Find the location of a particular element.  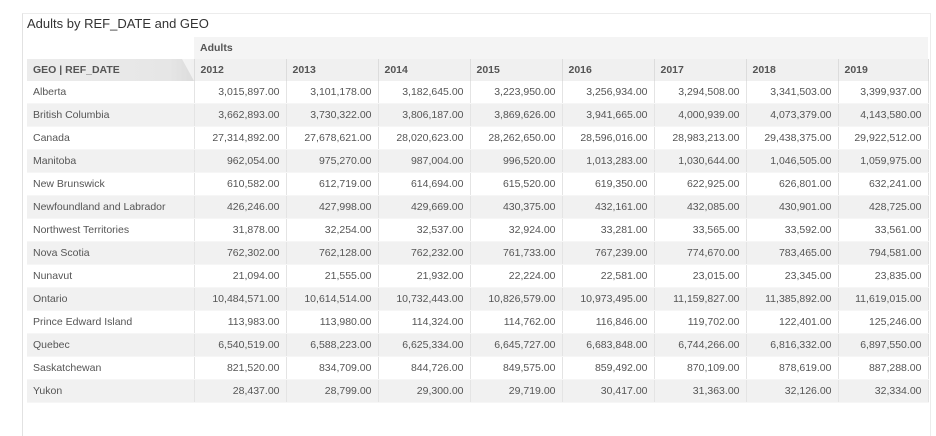

year-header: 2015 is located at coordinates (516, 70).